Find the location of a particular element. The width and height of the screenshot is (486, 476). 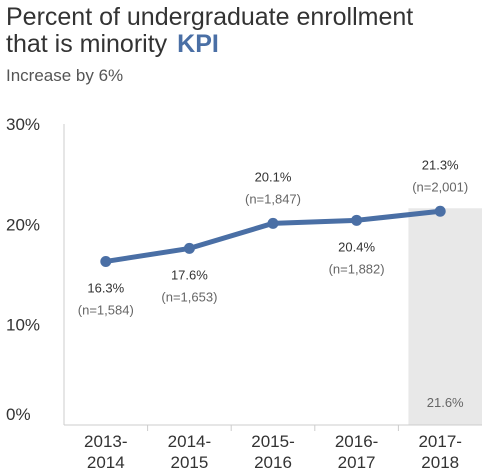

data-label: 16.3% is located at coordinates (105, 287).